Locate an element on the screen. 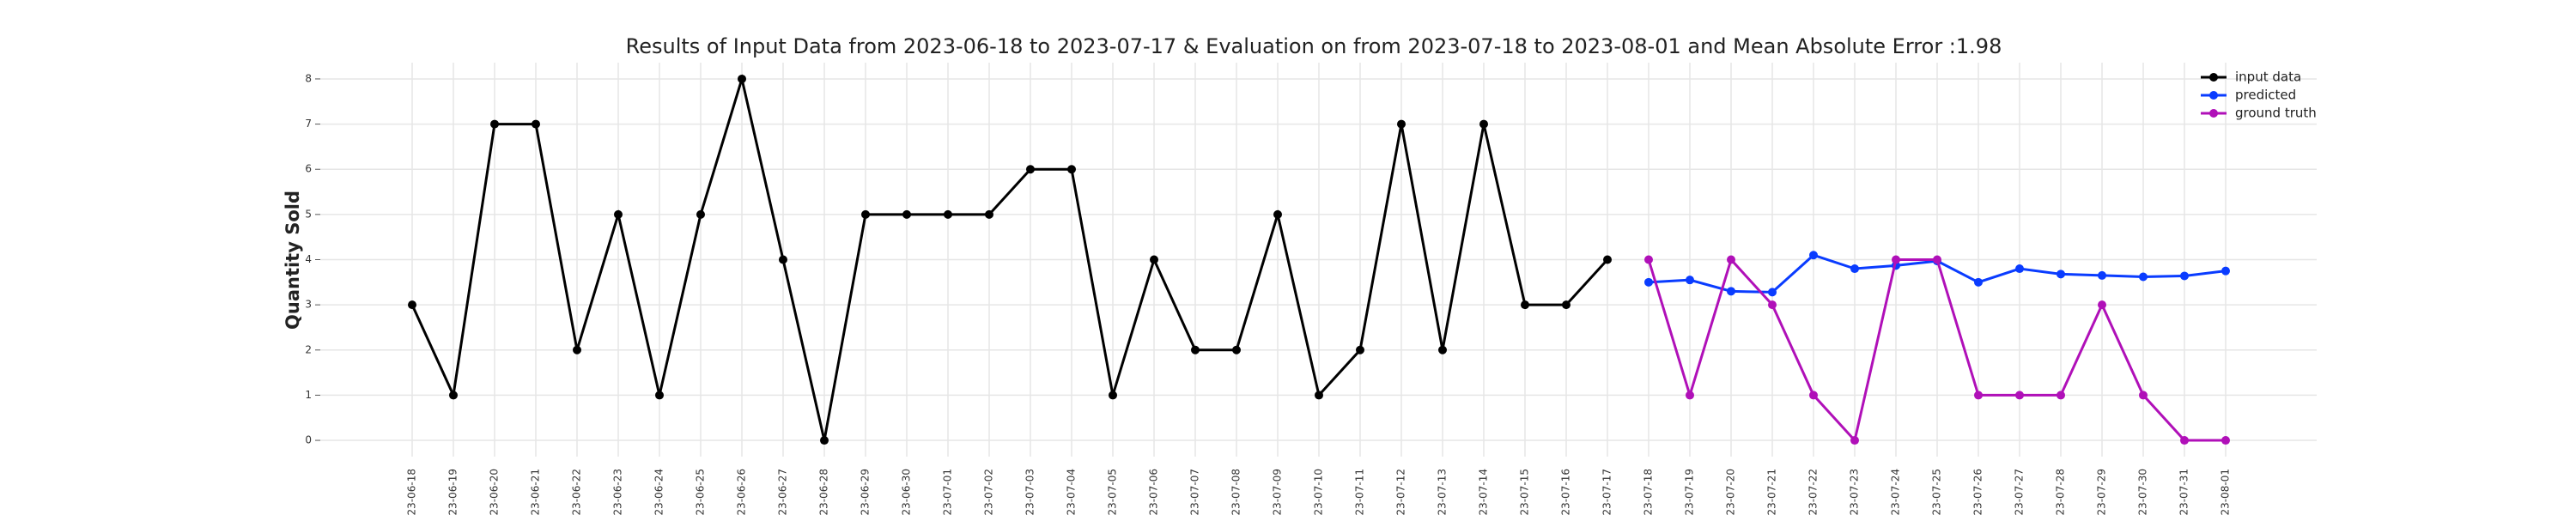 The height and width of the screenshot is (515, 2576). y-tick-label: 0 is located at coordinates (308, 440).